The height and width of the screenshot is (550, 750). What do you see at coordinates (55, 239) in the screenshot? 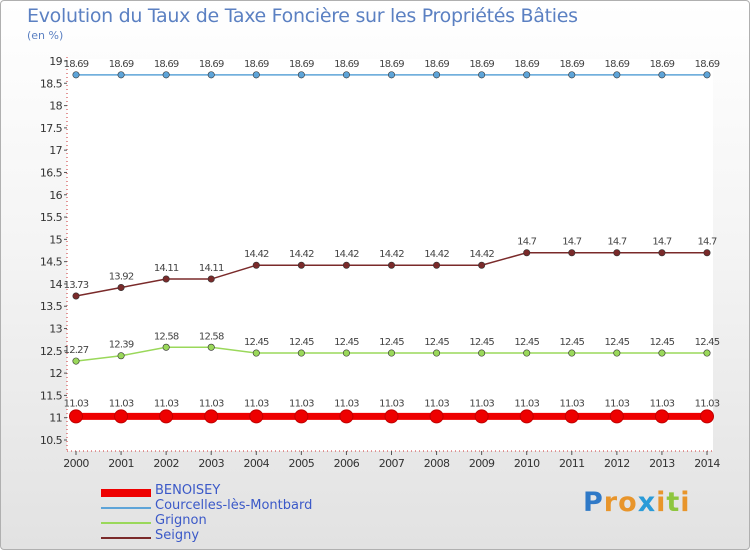
I see `y-tick-label: 15` at bounding box center [55, 239].